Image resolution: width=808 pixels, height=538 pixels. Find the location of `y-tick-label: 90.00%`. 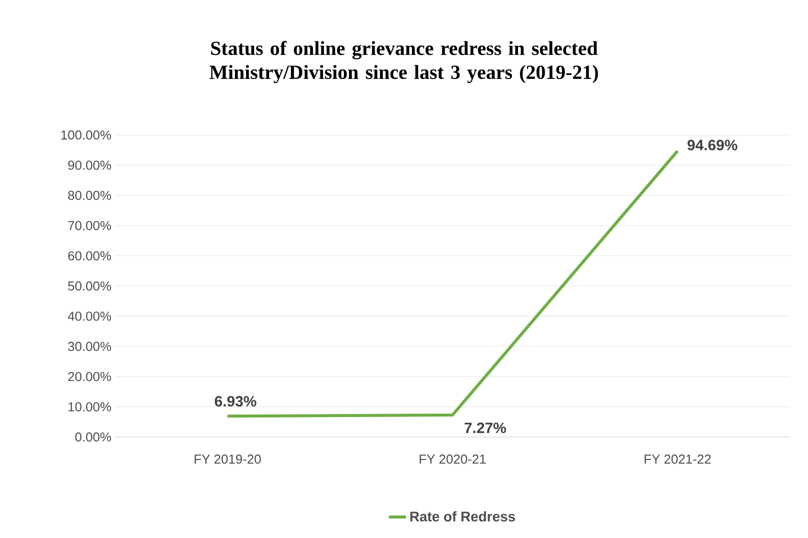

y-tick-label: 90.00% is located at coordinates (90, 165).